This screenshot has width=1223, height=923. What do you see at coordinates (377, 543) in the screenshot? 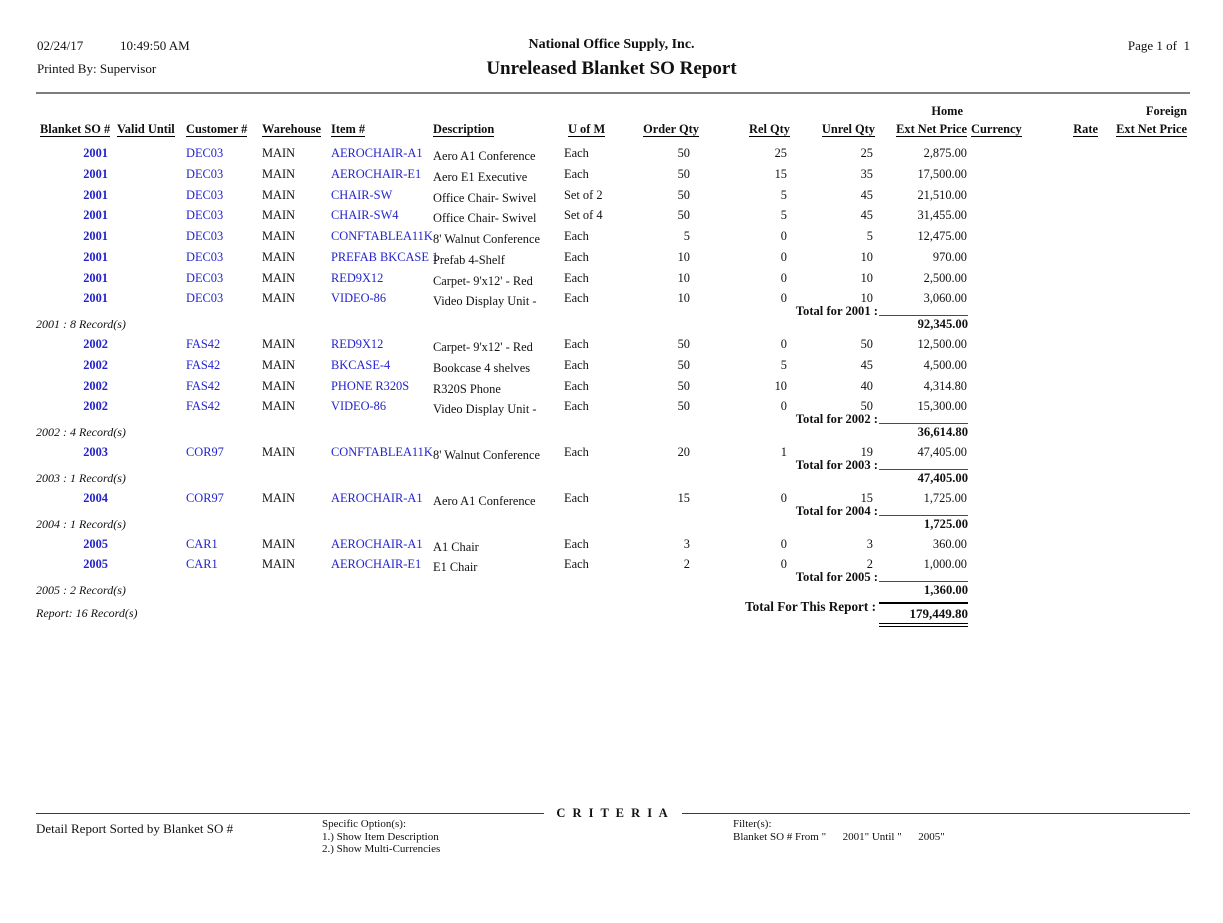
I see `cell-item: AEROCHAIR-A1` at bounding box center [377, 543].